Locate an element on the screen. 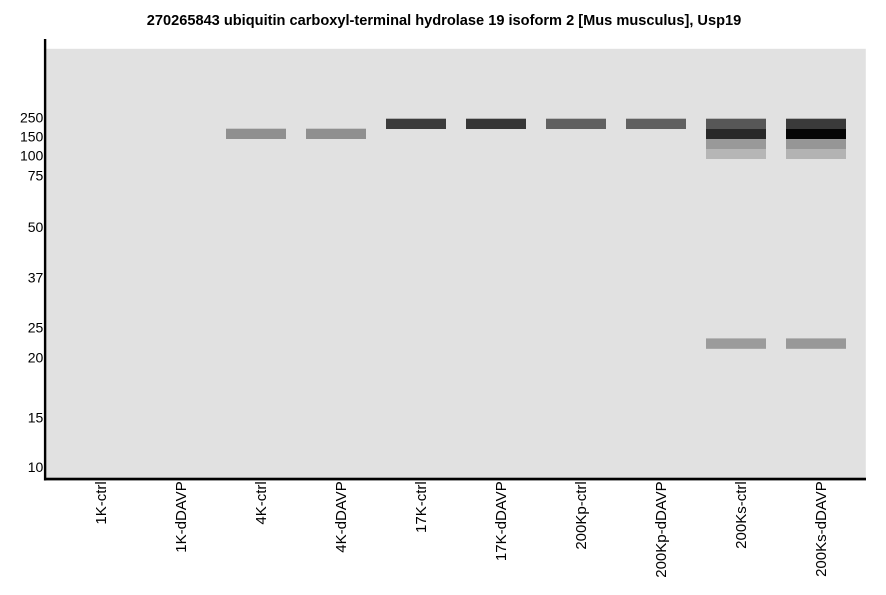  svg-text: 4K-dDAVP is located at coordinates (341, 516).